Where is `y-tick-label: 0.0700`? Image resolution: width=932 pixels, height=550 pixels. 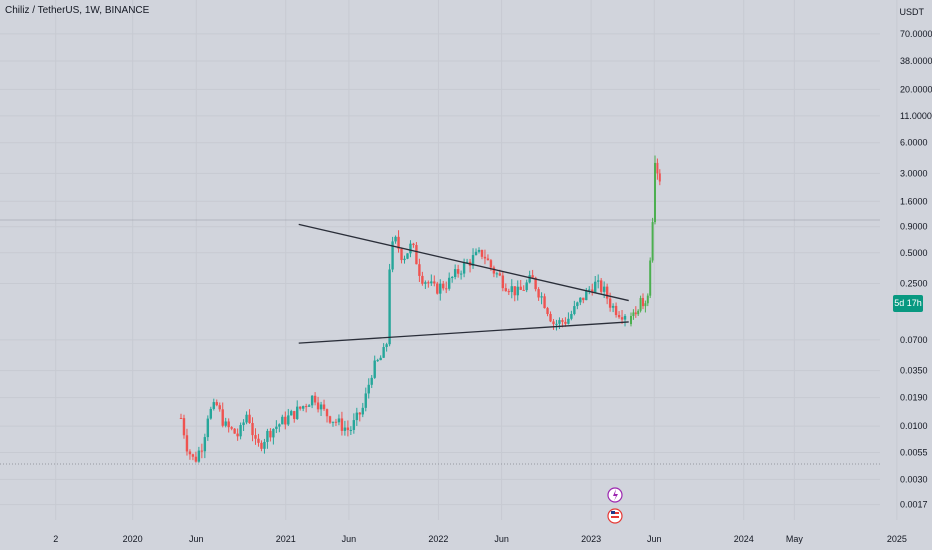
y-tick-label: 0.0700 is located at coordinates (914, 340).